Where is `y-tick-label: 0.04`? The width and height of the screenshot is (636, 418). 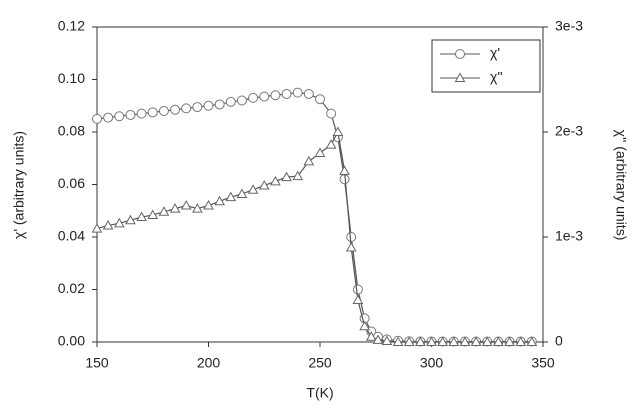
y-tick-label: 0.04 is located at coordinates (71, 236).